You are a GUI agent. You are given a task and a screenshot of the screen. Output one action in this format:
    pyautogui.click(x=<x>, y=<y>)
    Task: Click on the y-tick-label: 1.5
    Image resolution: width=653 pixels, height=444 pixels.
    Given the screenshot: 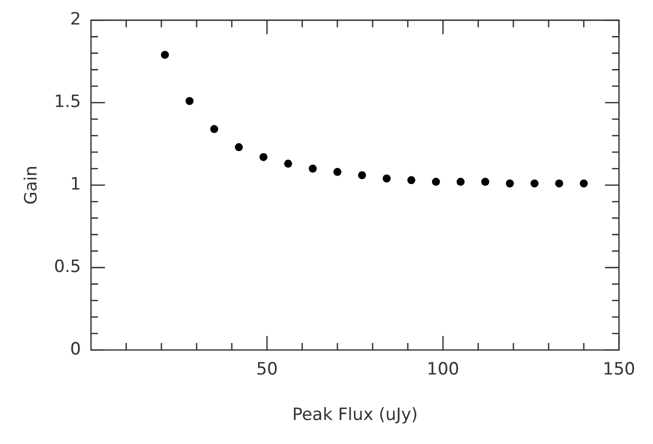 What is the action you would take?
    pyautogui.click(x=67, y=102)
    